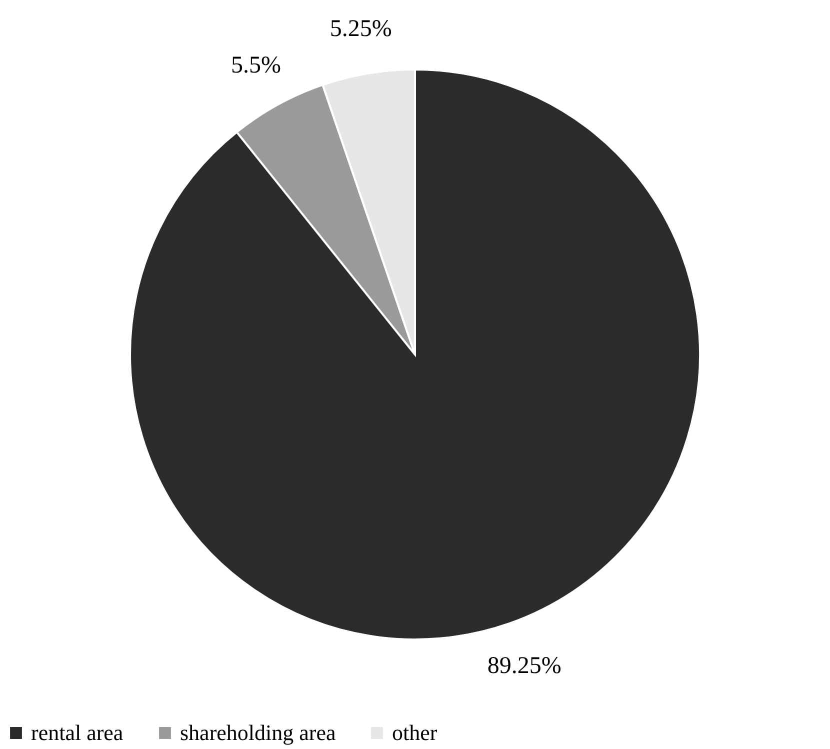 The width and height of the screenshot is (830, 749). What do you see at coordinates (361, 29) in the screenshot?
I see `data-label: 5.25%` at bounding box center [361, 29].